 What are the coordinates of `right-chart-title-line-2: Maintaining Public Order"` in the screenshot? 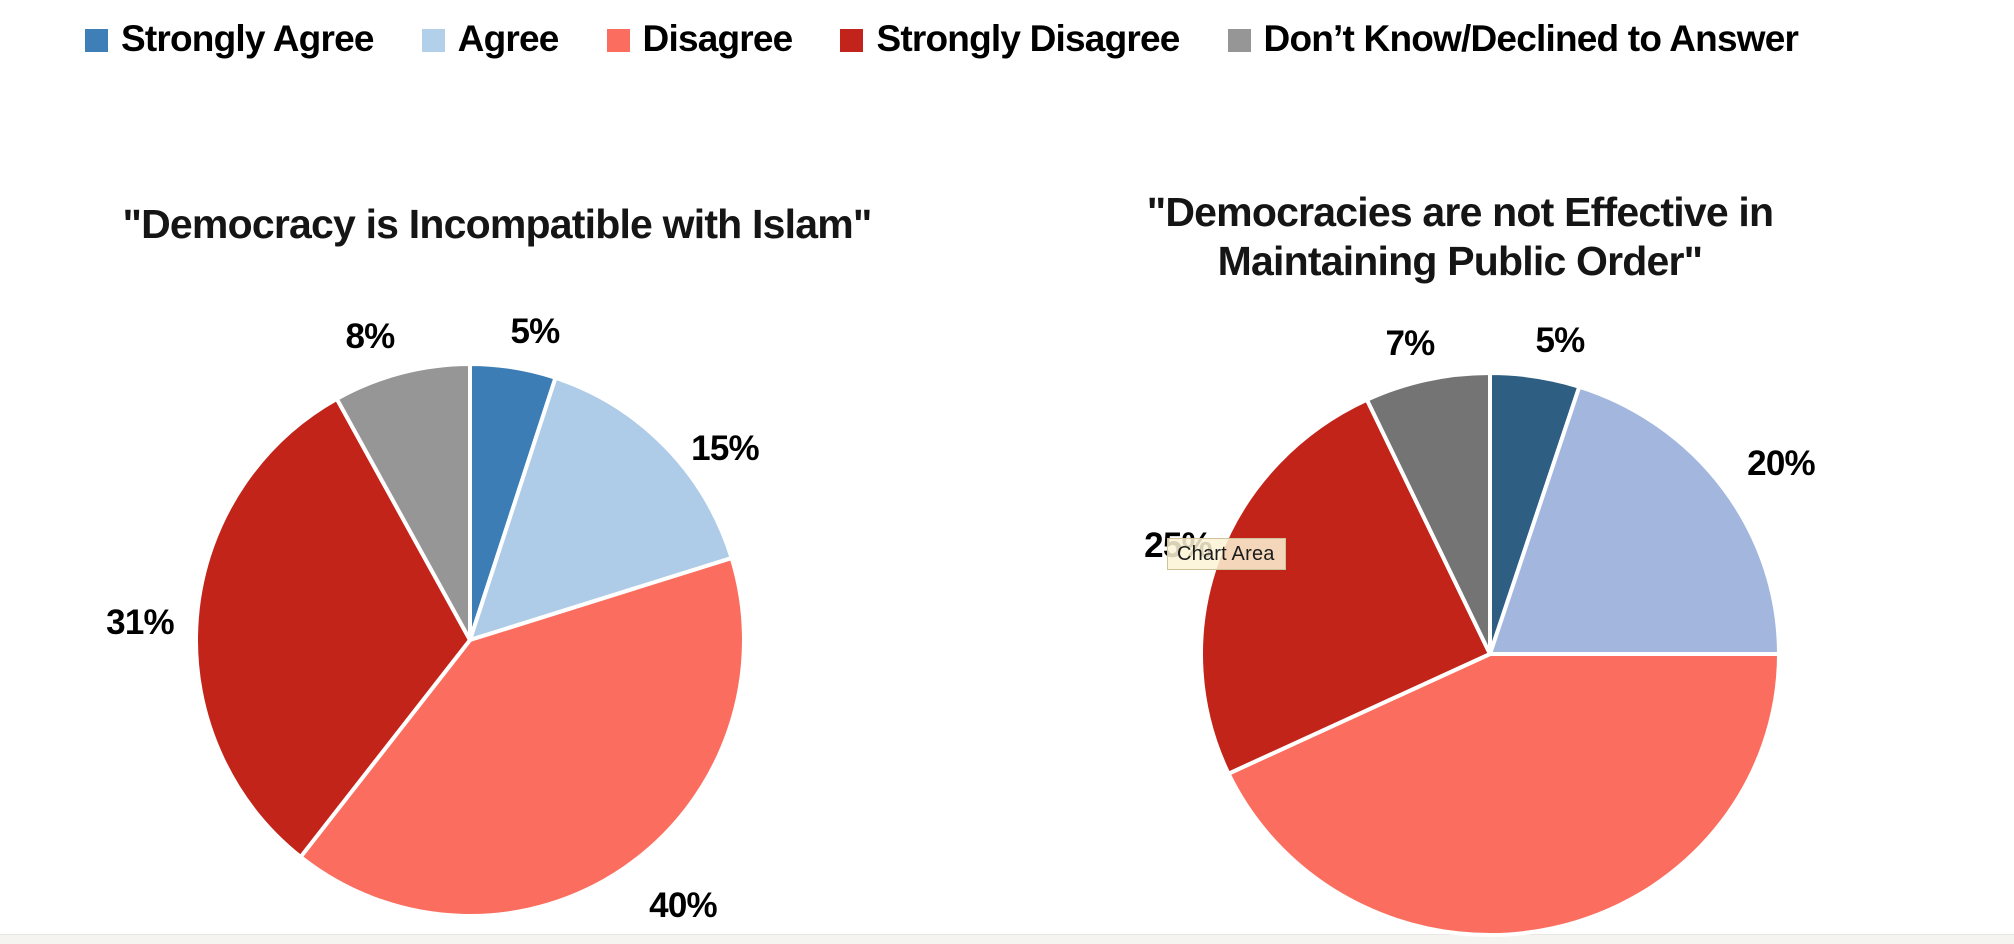 It's located at (1460, 261).